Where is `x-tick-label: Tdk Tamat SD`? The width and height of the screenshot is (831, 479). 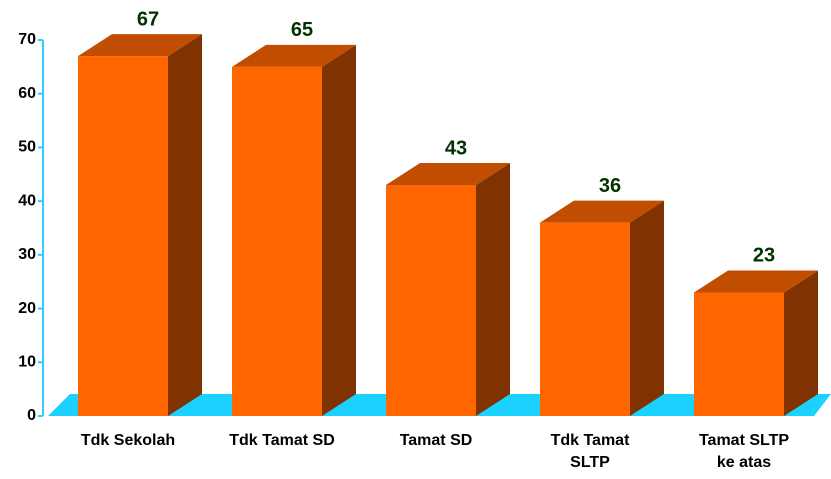 x-tick-label: Tdk Tamat SD is located at coordinates (282, 440).